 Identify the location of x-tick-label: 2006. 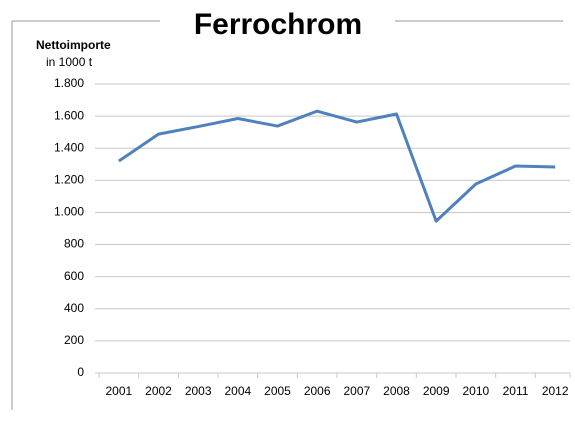
(317, 391).